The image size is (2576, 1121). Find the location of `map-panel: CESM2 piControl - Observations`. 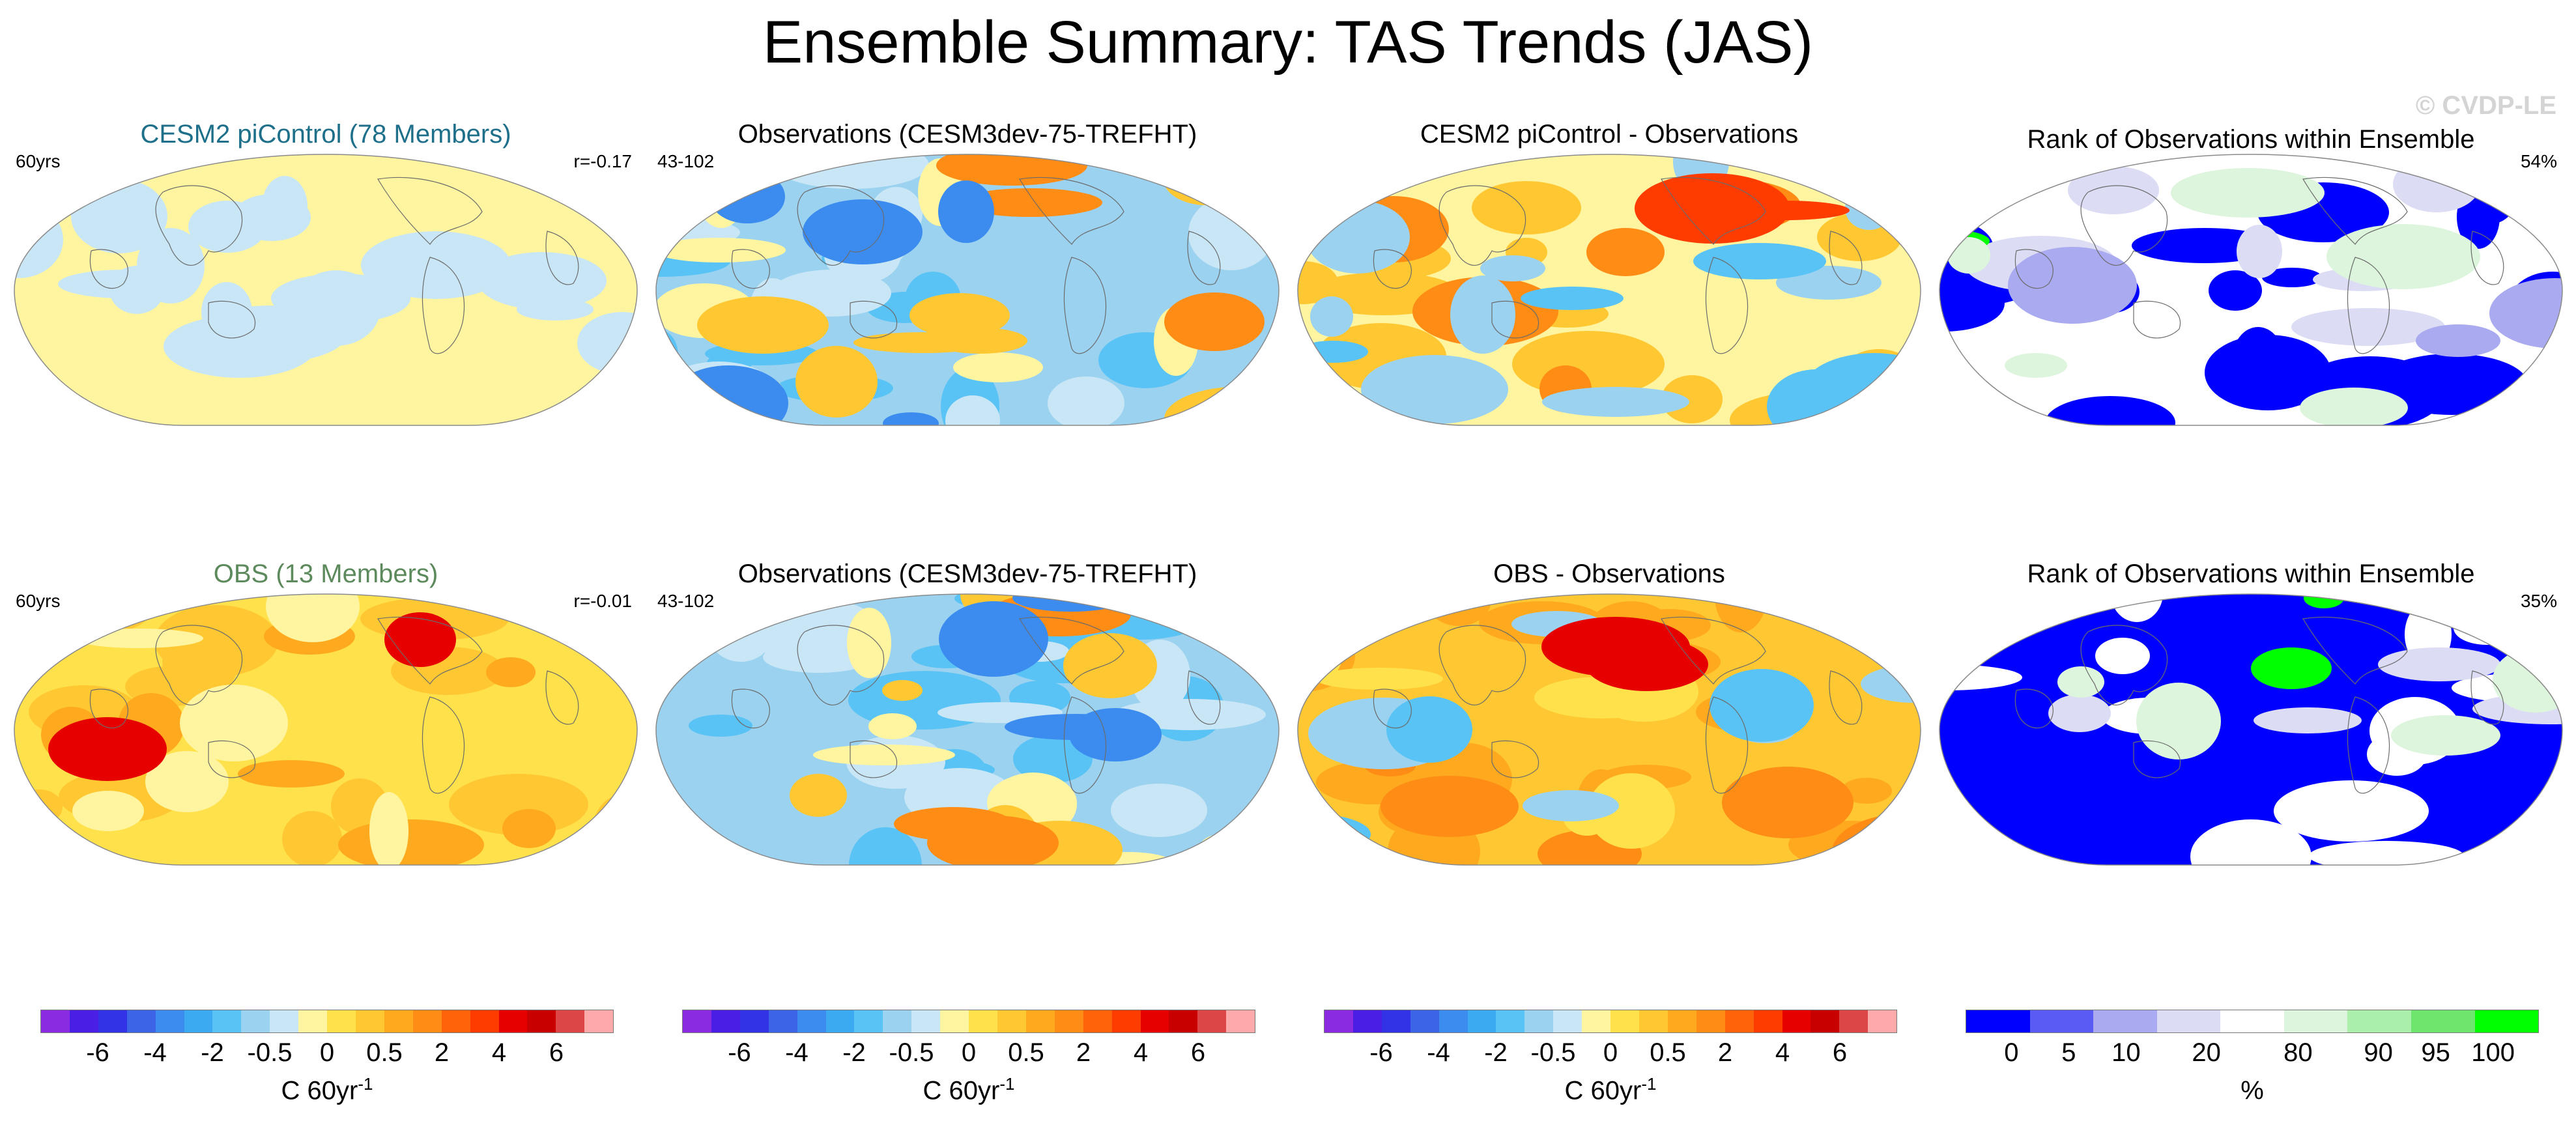

map-panel: CESM2 piControl - Observations is located at coordinates (1609, 306).